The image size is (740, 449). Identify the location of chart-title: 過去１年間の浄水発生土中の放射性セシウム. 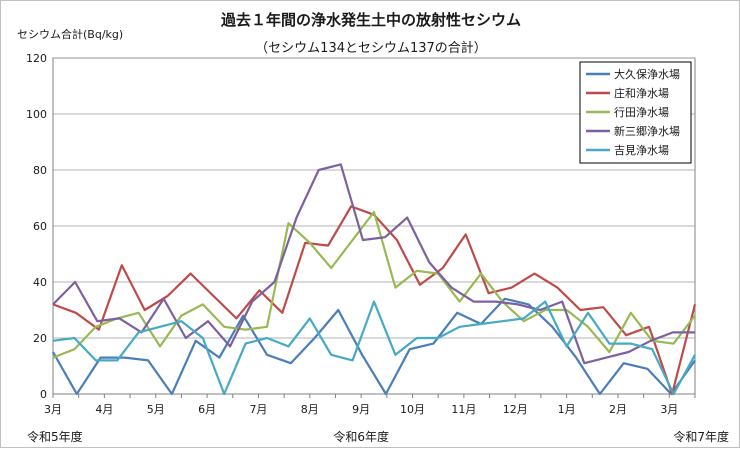
(370, 20).